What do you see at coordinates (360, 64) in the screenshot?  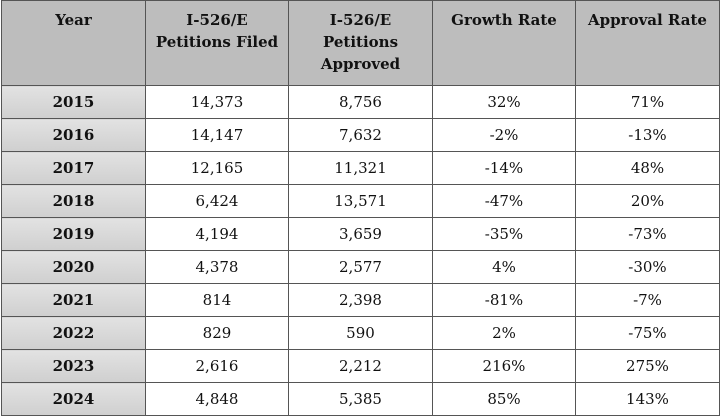 I see `header-text: Approved` at bounding box center [360, 64].